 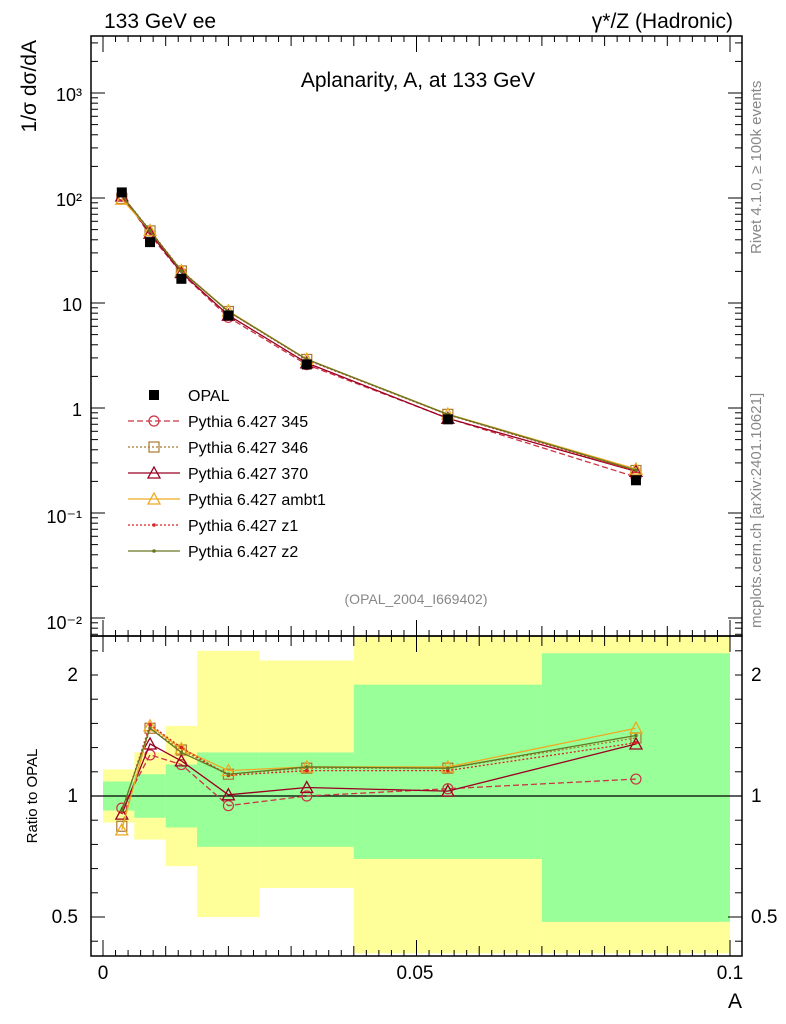 I want to click on legend-label: Pythia 6.427 345, so click(x=248, y=422).